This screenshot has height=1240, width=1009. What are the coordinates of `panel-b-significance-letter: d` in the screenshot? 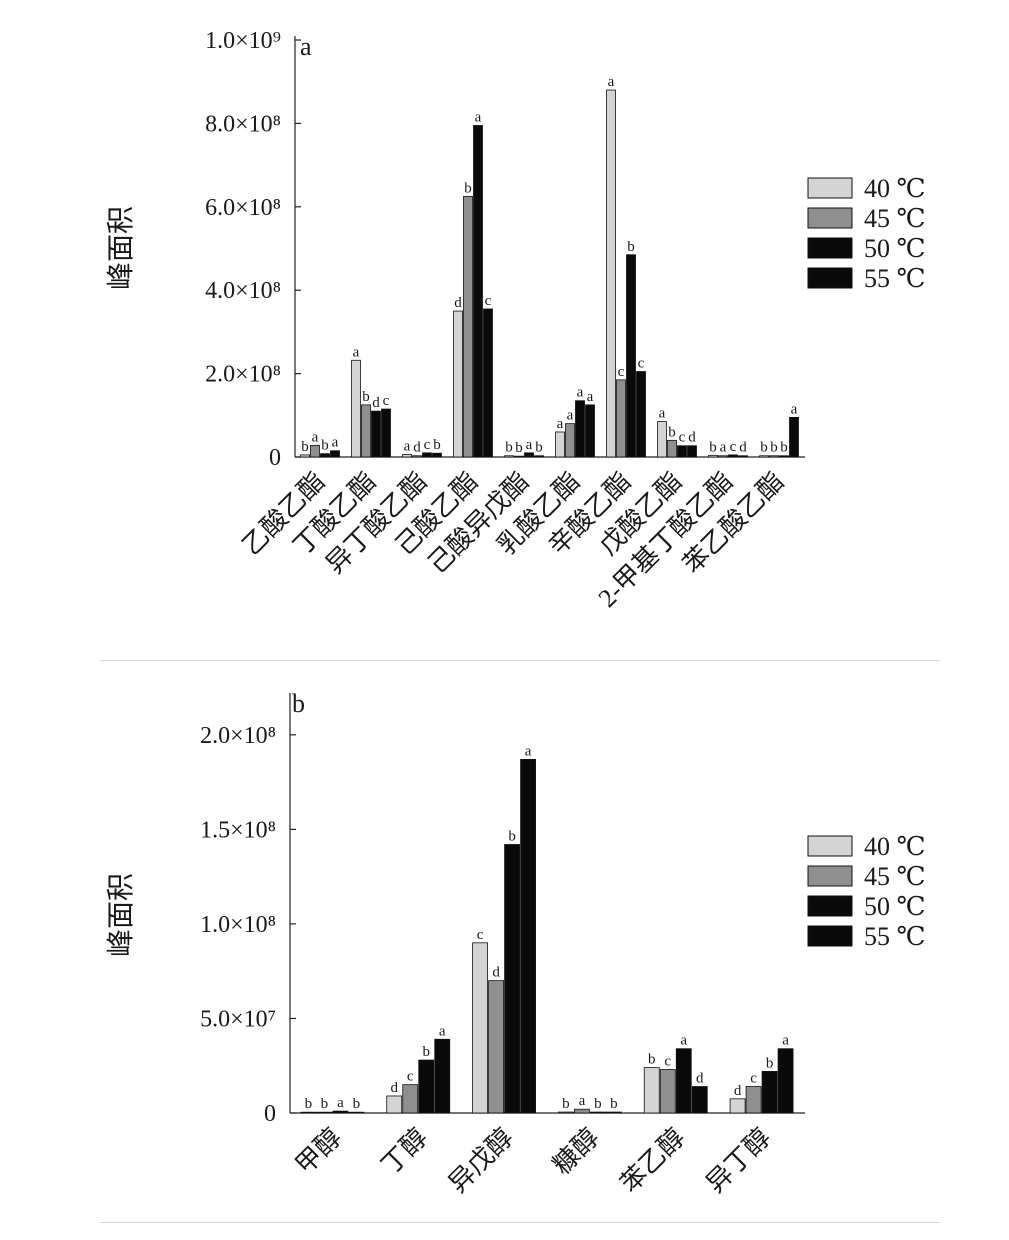 It's located at (700, 1079).